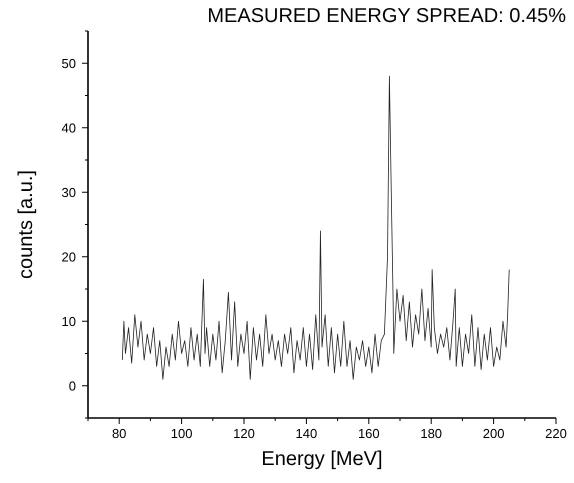  What do you see at coordinates (69, 256) in the screenshot?
I see `y-tick-label: 20` at bounding box center [69, 256].